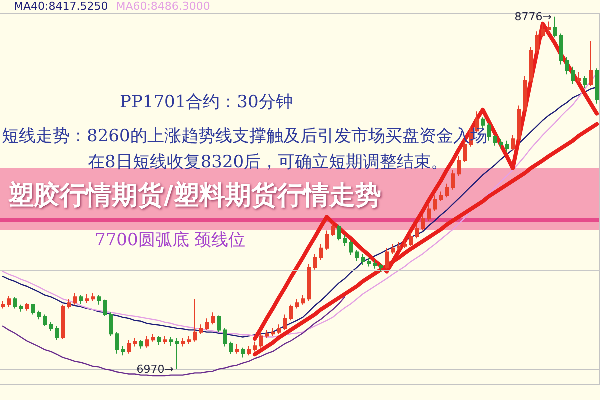 The width and height of the screenshot is (600, 400). Describe the element at coordinates (533, 17) in the screenshot. I see `annotation: 8776→` at that location.